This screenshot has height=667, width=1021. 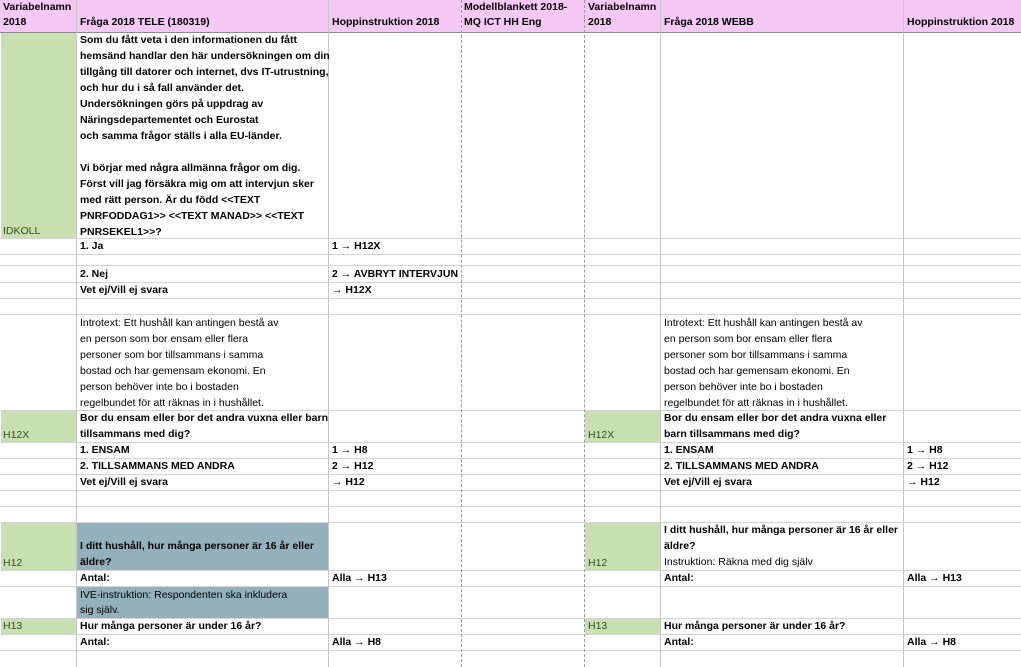 I want to click on header-jump-webb: Hoppinstruktion 2018, so click(x=961, y=22).